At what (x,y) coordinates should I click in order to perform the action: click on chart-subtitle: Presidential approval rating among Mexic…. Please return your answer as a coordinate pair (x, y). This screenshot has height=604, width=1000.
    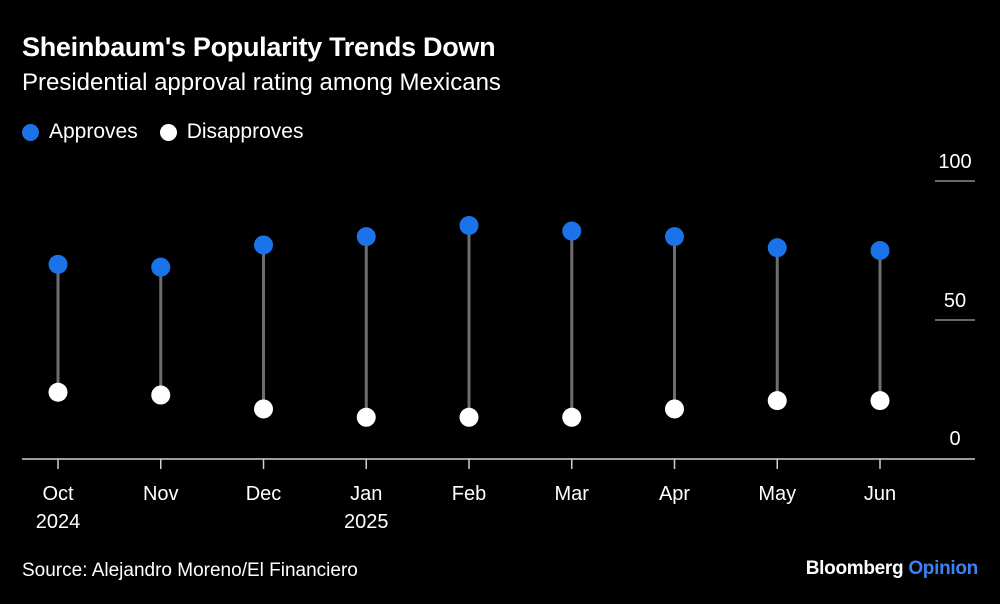
    Looking at the image, I should click on (261, 82).